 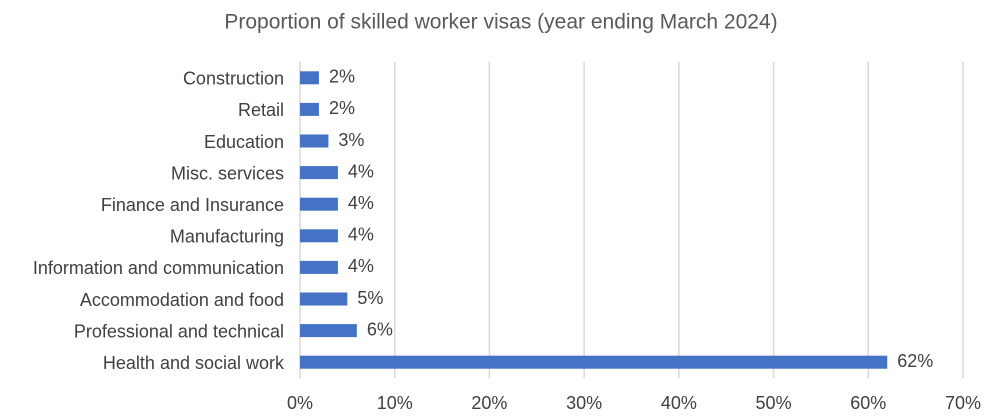 I want to click on y-tick-label: Accommodation and food, so click(x=182, y=300).